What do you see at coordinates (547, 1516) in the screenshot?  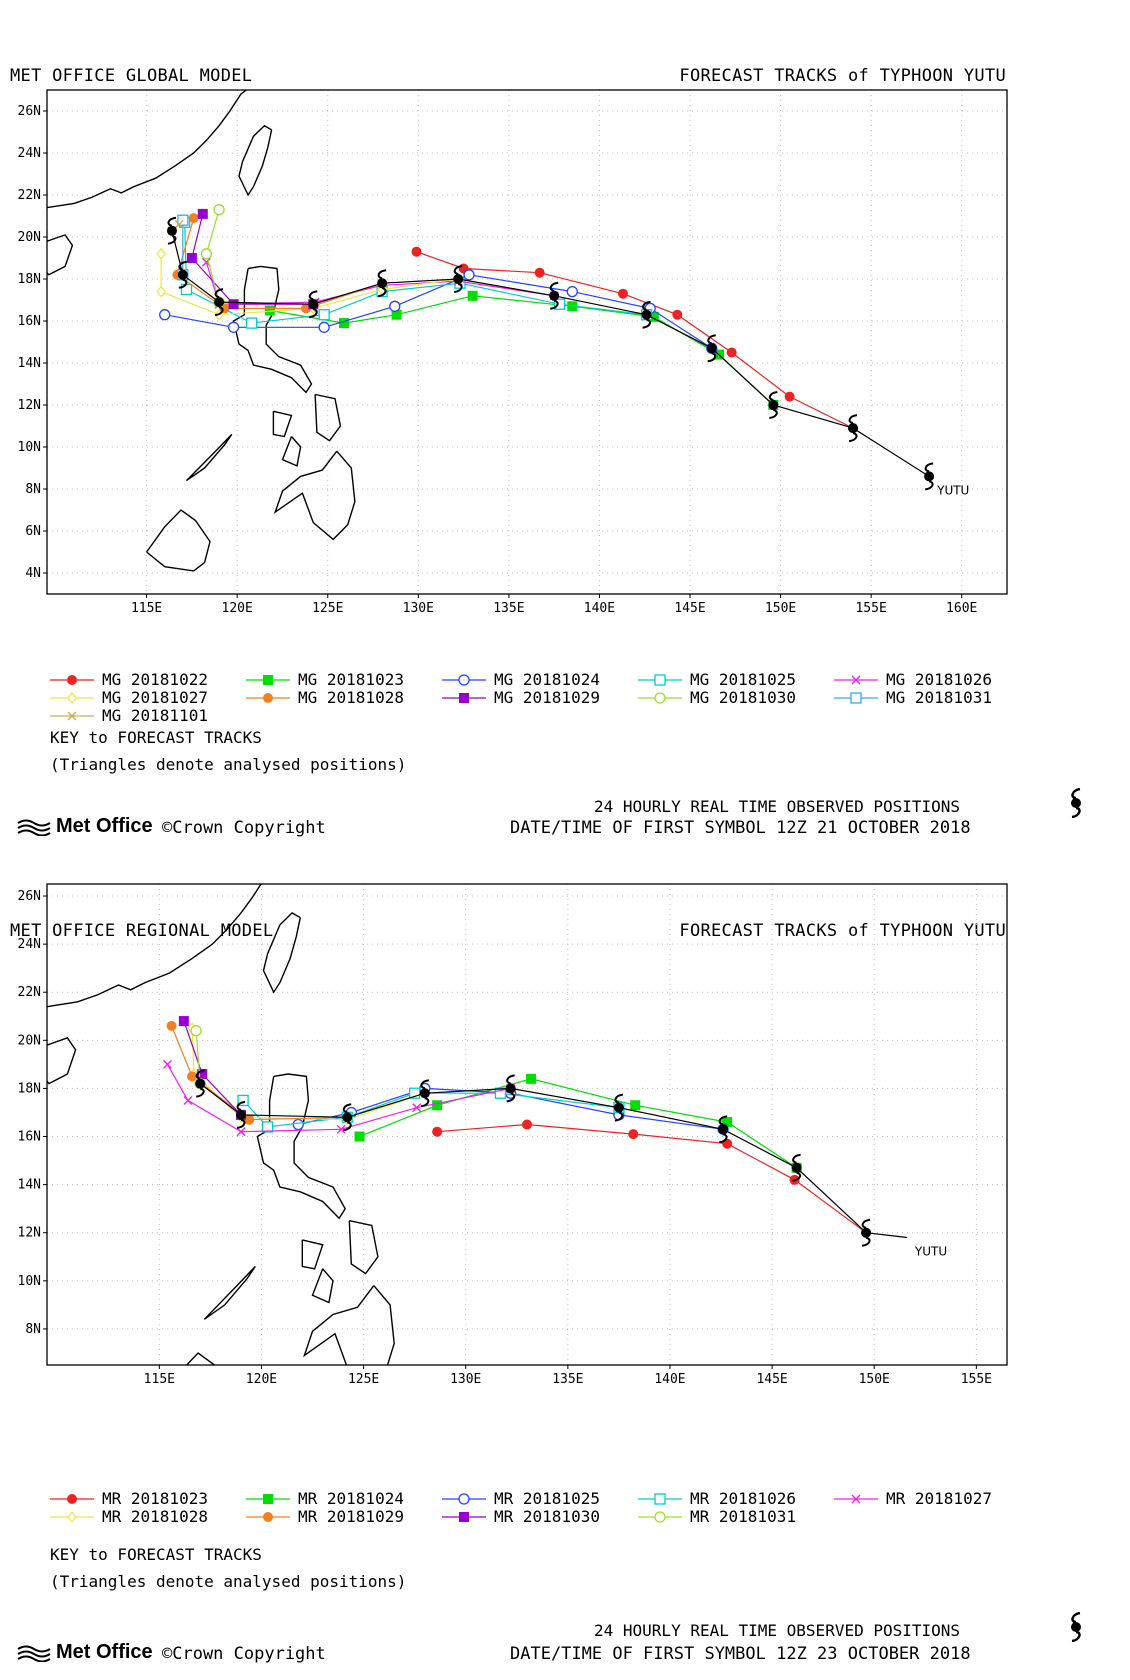 I see `legend-label: MR 20181030` at bounding box center [547, 1516].